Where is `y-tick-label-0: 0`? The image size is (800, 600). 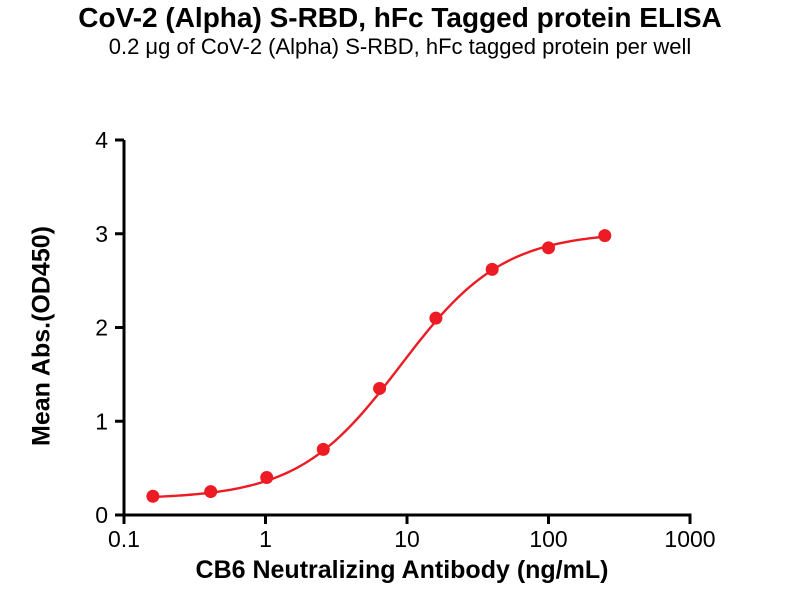
y-tick-label-0: 0 is located at coordinates (101, 515).